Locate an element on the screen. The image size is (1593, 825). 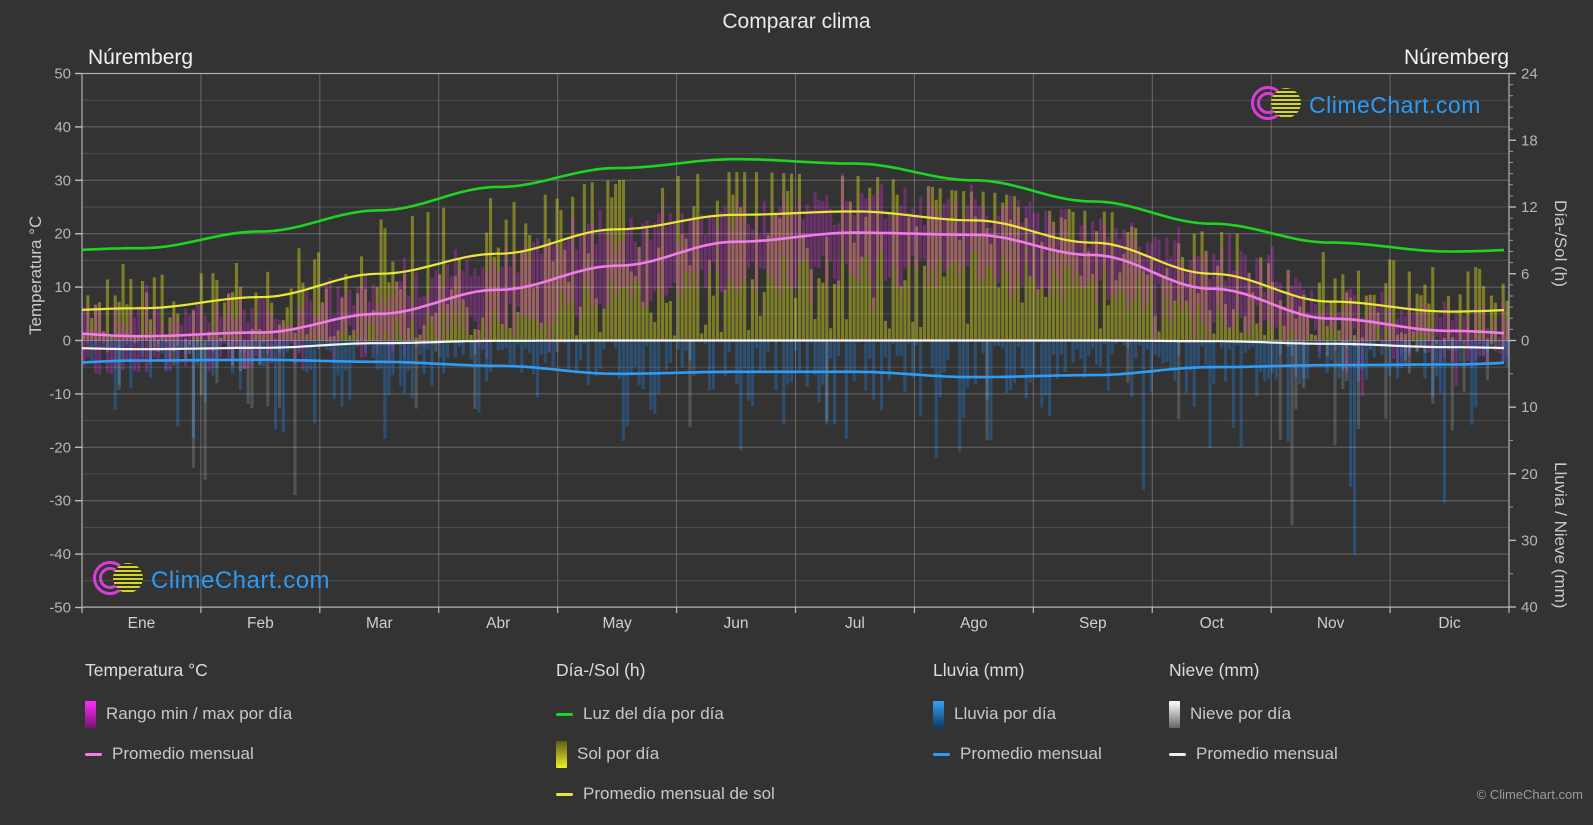
precip-tick-label: 30 is located at coordinates (1529, 540).